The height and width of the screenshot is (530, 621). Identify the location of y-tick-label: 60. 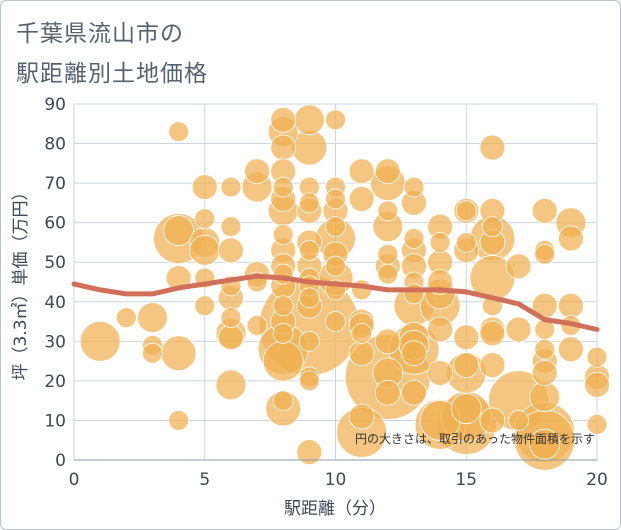
(55, 224).